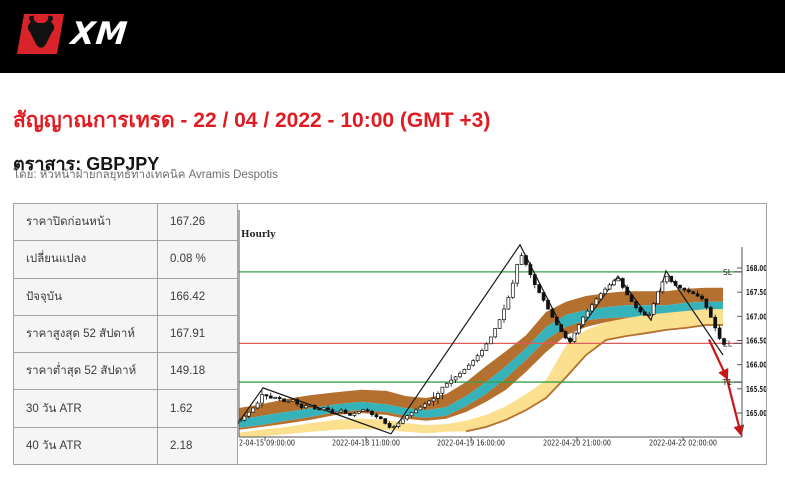 The height and width of the screenshot is (482, 785). I want to click on stat-label: ปัจจุบัน, so click(85, 296).